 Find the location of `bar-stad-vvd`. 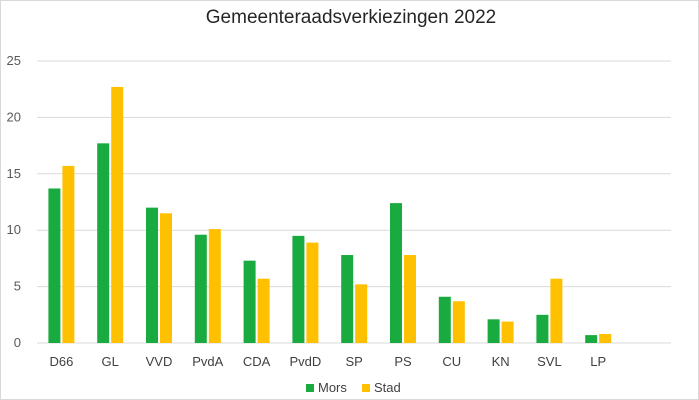

bar-stad-vvd is located at coordinates (166, 278).